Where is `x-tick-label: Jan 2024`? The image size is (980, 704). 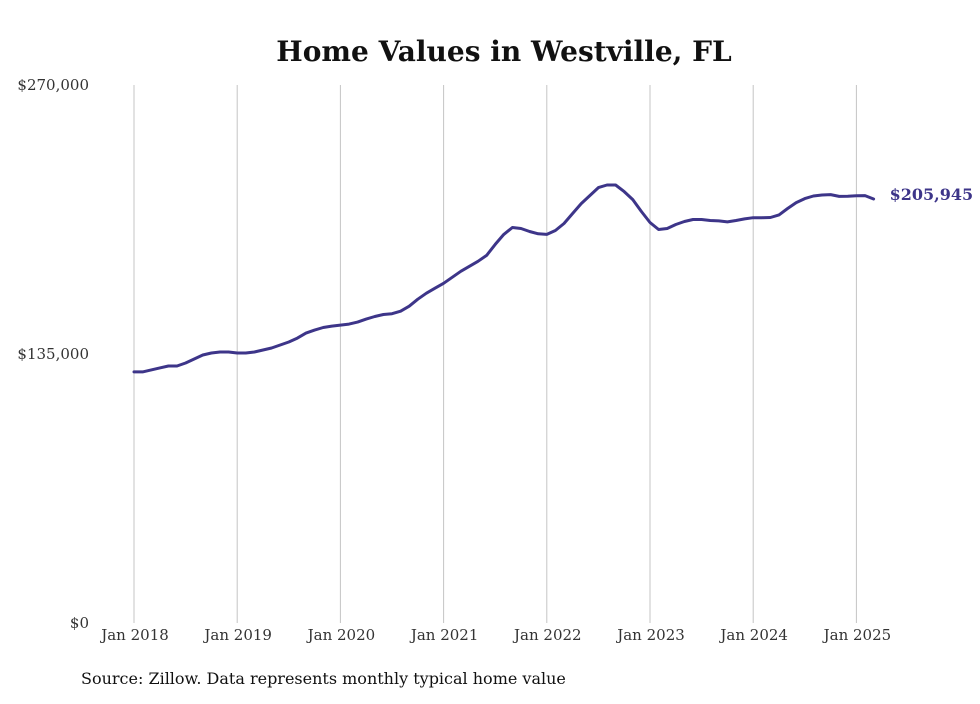
x-tick-label: Jan 2024 is located at coordinates (753, 635).